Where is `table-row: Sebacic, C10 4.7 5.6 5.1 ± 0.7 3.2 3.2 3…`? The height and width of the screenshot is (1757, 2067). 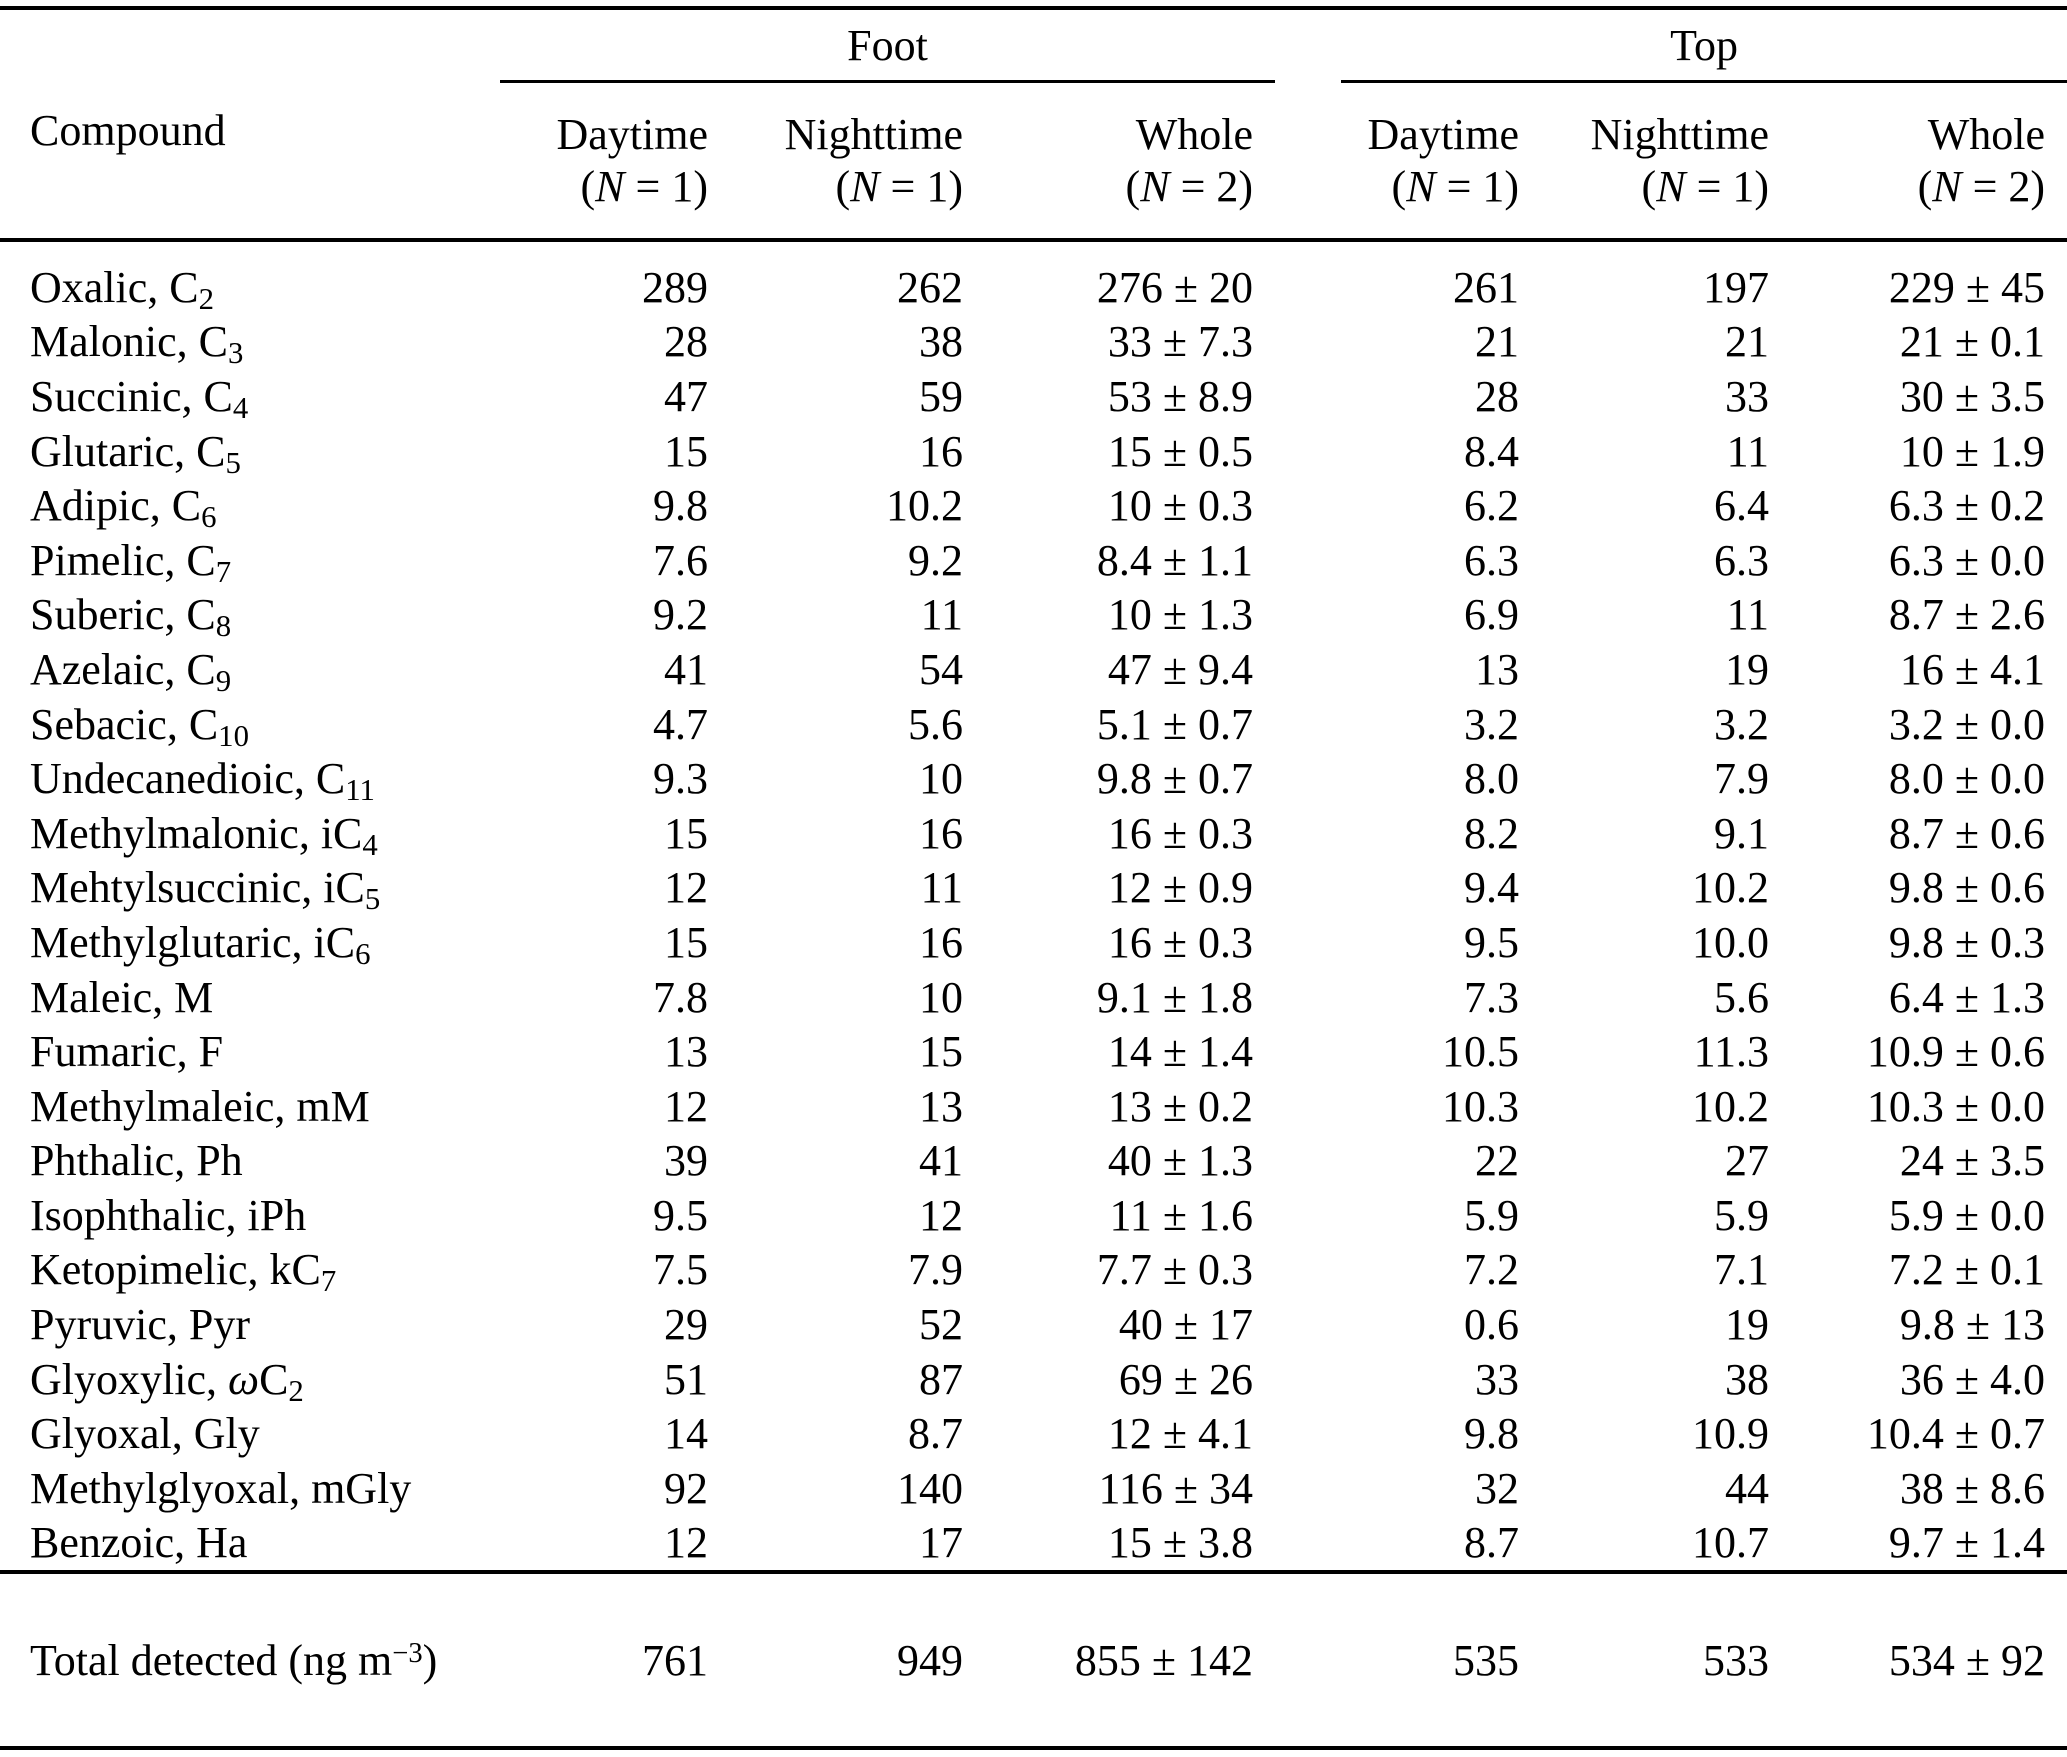 table-row: Sebacic, C10 4.7 5.6 5.1 ± 0.7 3.2 3.2 3… is located at coordinates (1033, 724).